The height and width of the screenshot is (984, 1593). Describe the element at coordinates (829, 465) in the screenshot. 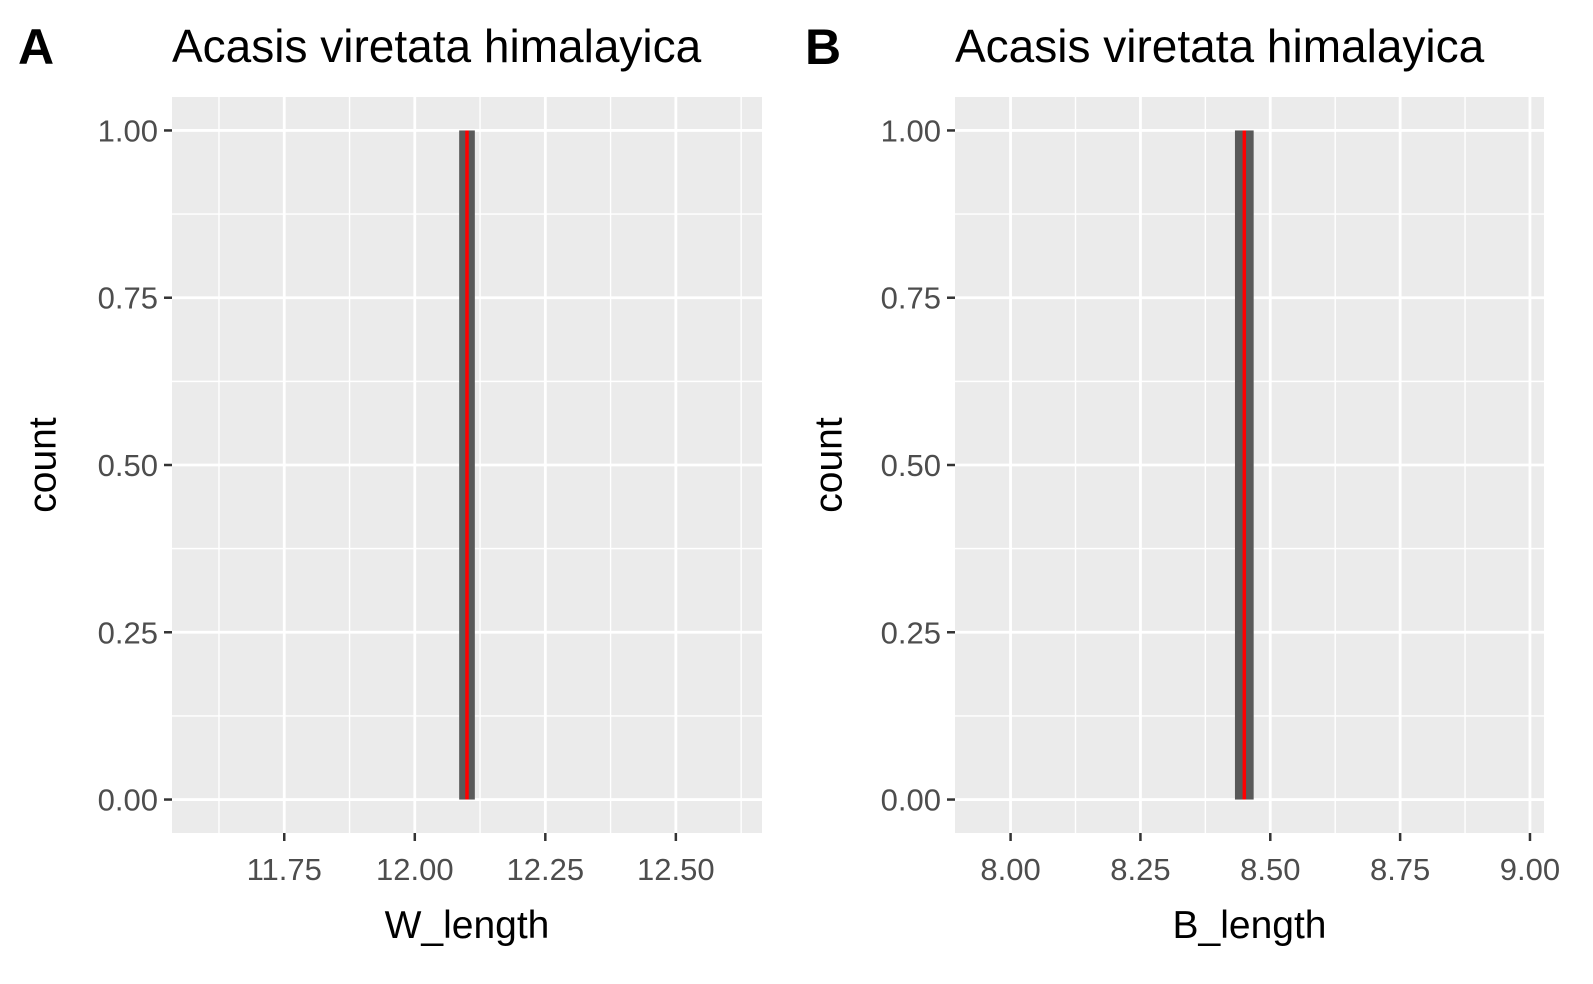

I see `y-axis-title-b: count` at that location.